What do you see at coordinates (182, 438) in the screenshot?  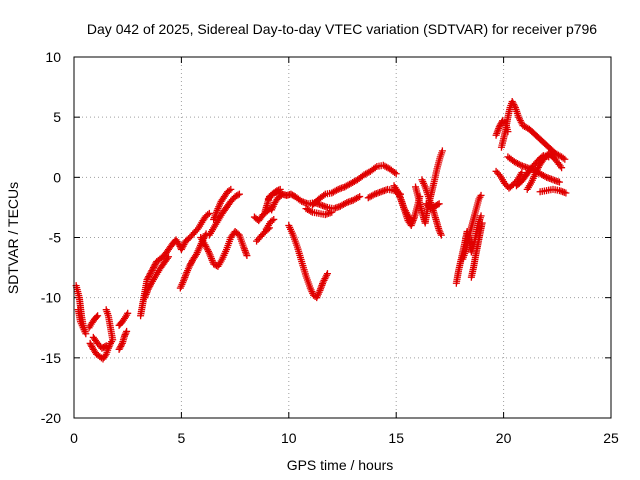 I see `x-tick-label: 5` at bounding box center [182, 438].